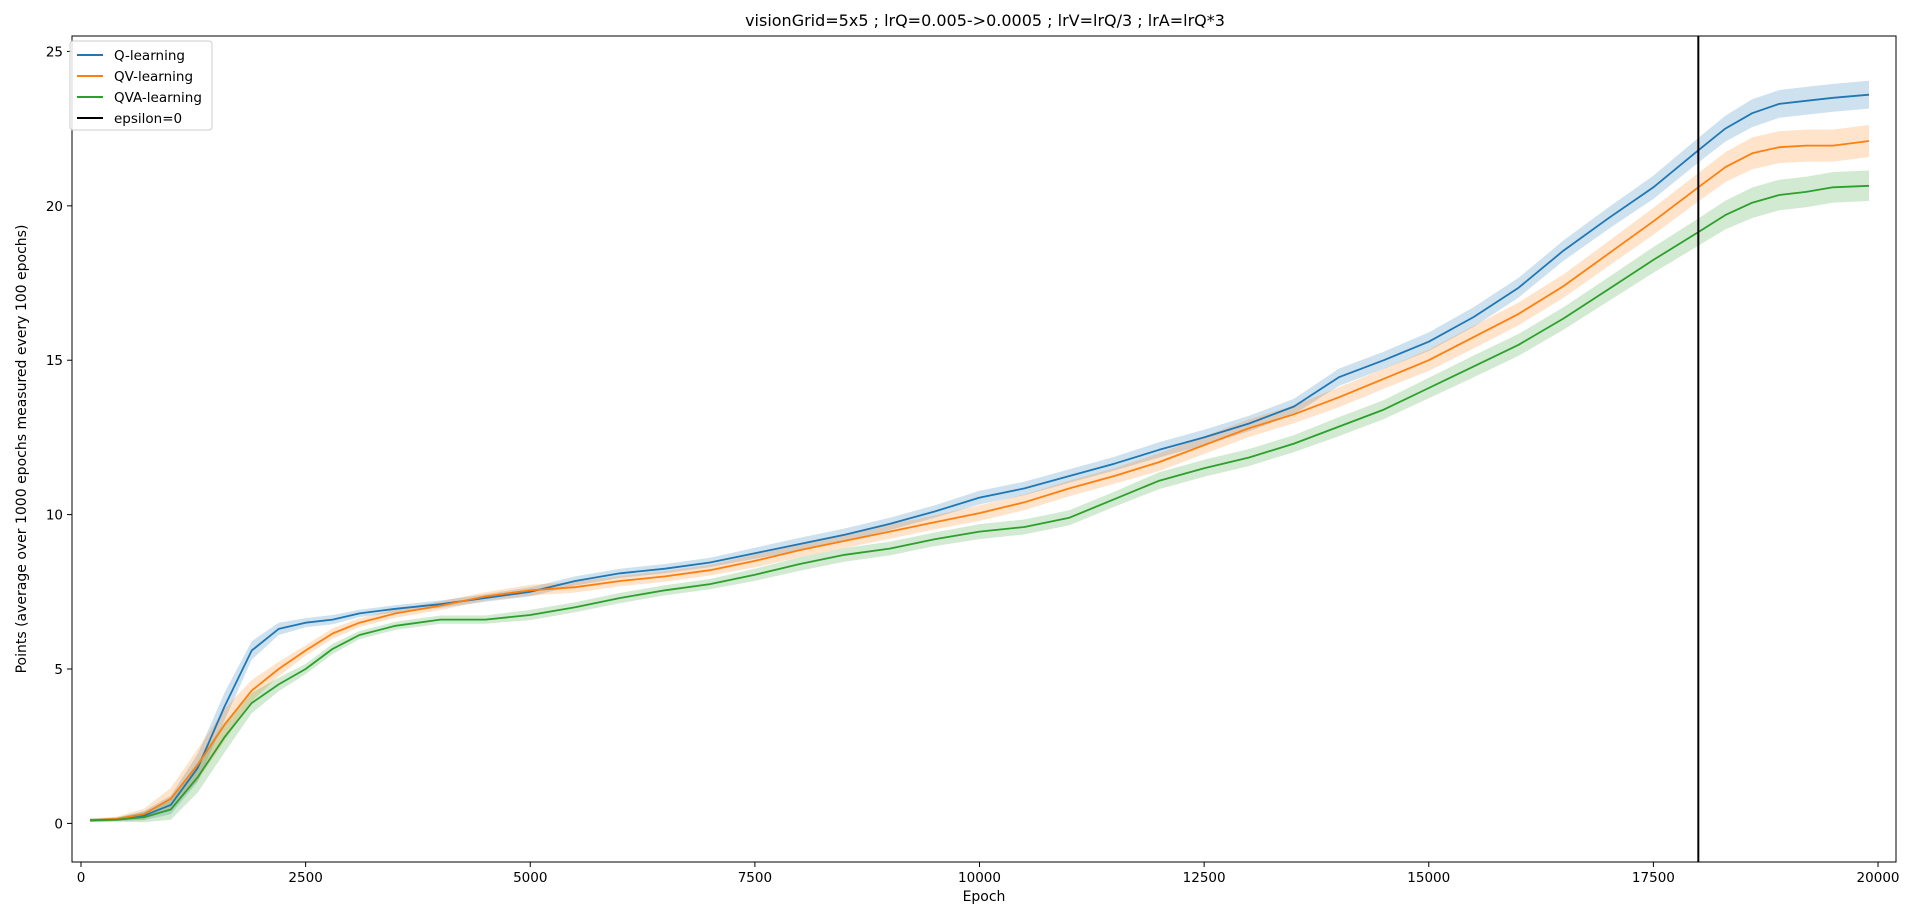  What do you see at coordinates (54, 516) in the screenshot?
I see `y-tick-label: 10` at bounding box center [54, 516].